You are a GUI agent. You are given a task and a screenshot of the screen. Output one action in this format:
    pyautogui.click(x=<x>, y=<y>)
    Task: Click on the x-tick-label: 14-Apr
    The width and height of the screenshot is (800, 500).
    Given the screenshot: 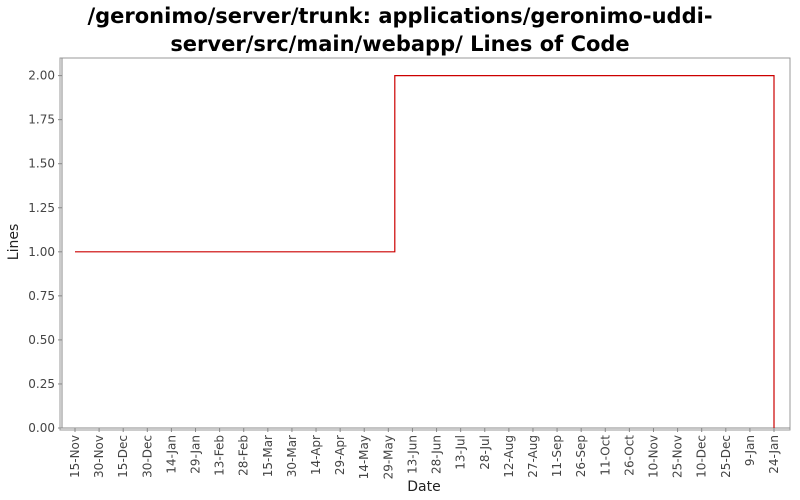 What is the action you would take?
    pyautogui.click(x=316, y=455)
    